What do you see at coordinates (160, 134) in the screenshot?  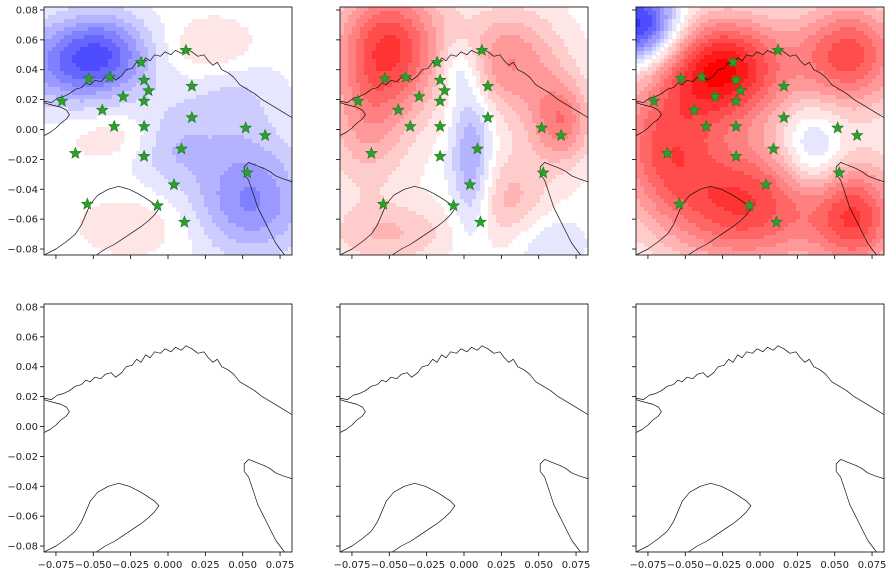 I see `axis-ticks` at bounding box center [160, 134].